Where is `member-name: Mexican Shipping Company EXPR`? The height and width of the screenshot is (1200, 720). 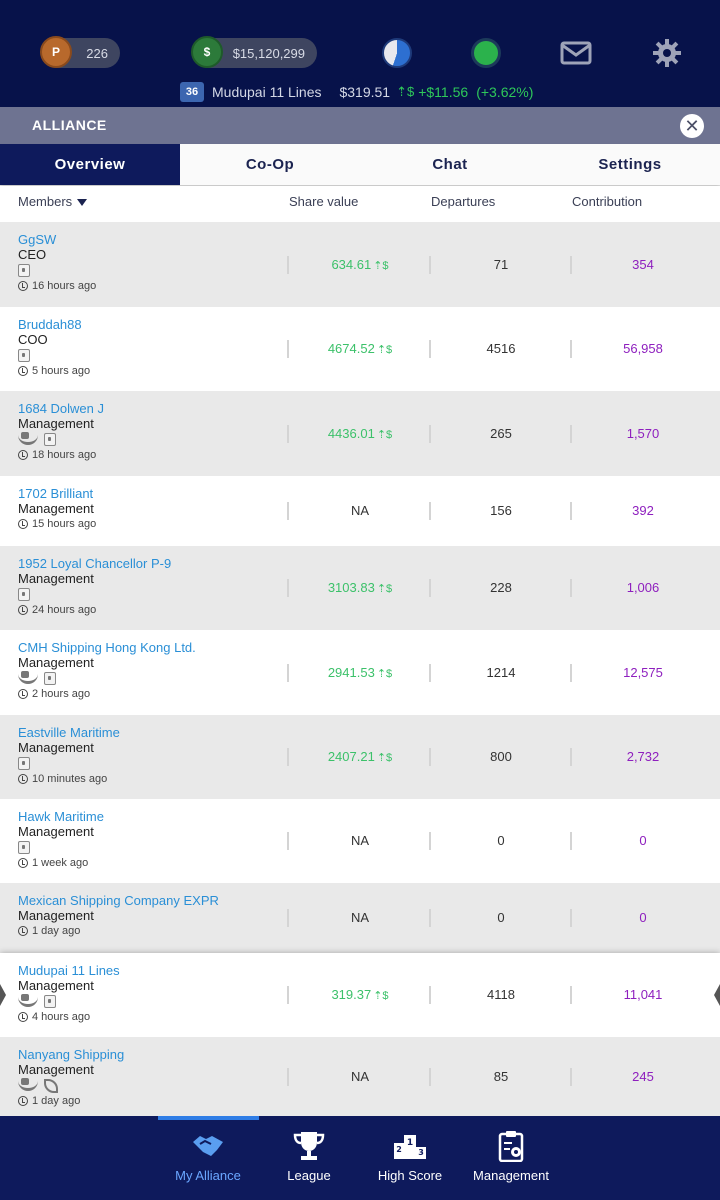
member-name: Mexican Shipping Company EXPR is located at coordinates (118, 900).